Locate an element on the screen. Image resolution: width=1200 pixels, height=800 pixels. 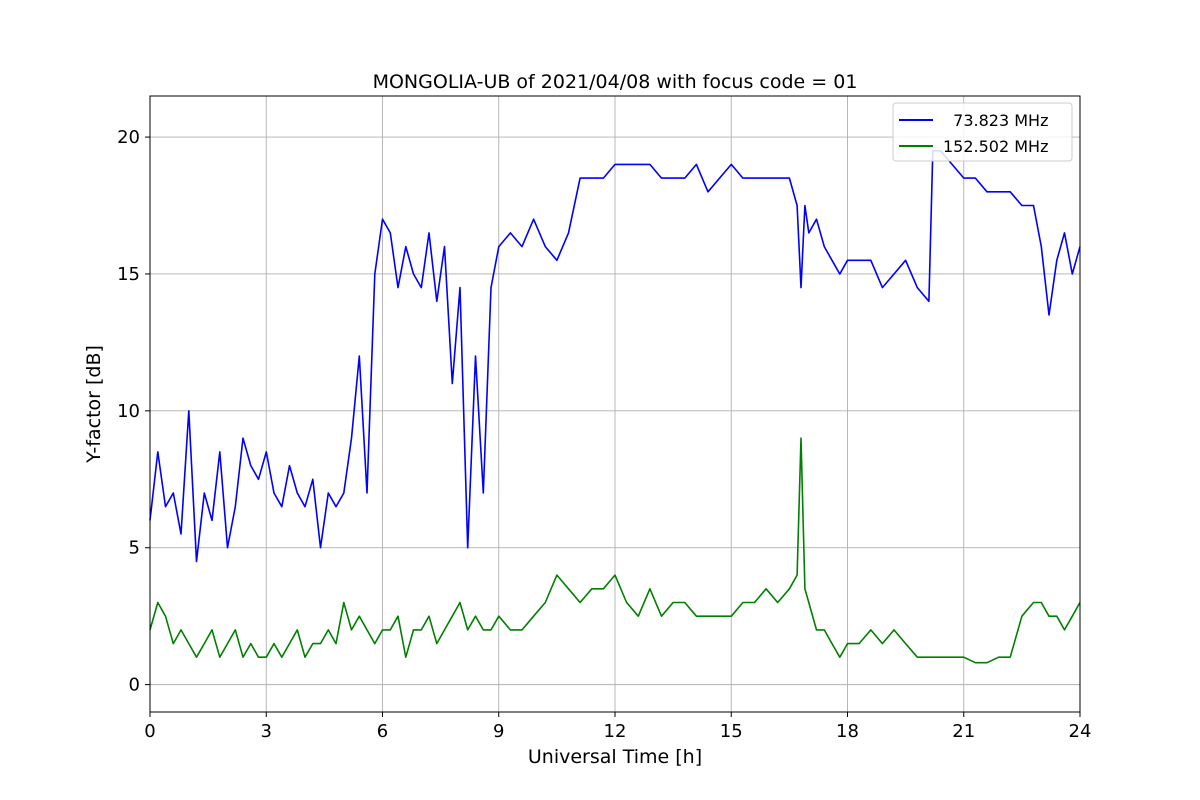
y-axis: 0 5 10 15 20 is located at coordinates (133, 411).